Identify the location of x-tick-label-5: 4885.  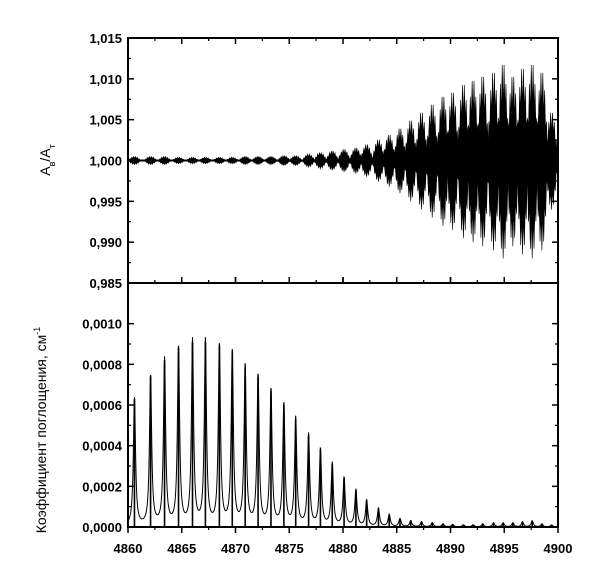
(396, 548).